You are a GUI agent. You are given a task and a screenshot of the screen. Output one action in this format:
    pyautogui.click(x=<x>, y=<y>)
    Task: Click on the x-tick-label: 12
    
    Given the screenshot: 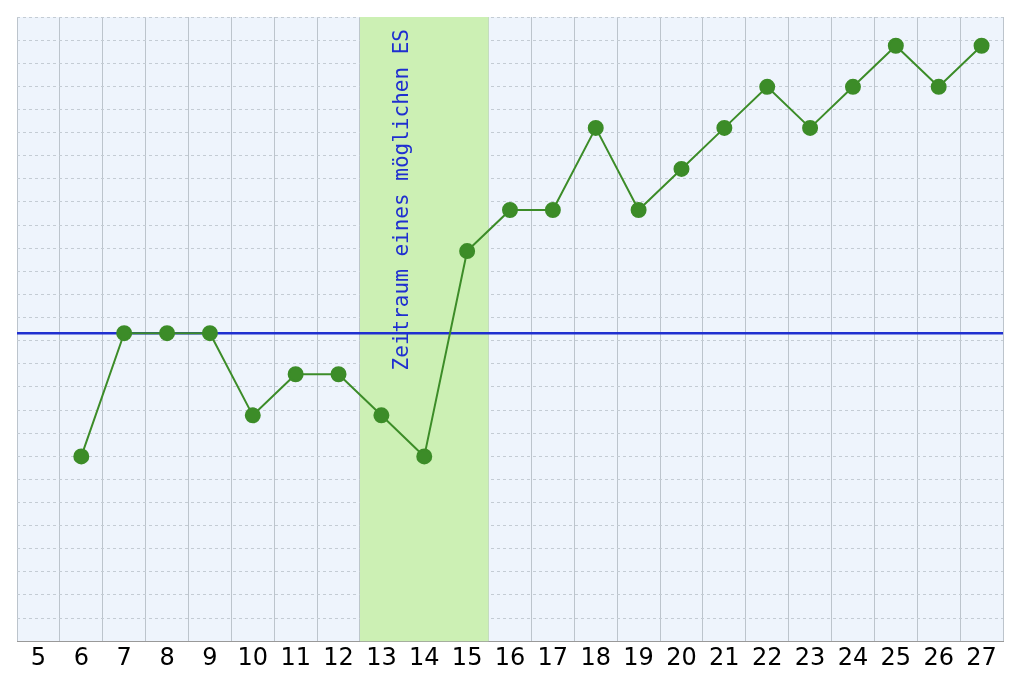 What is the action you would take?
    pyautogui.click(x=338, y=656)
    